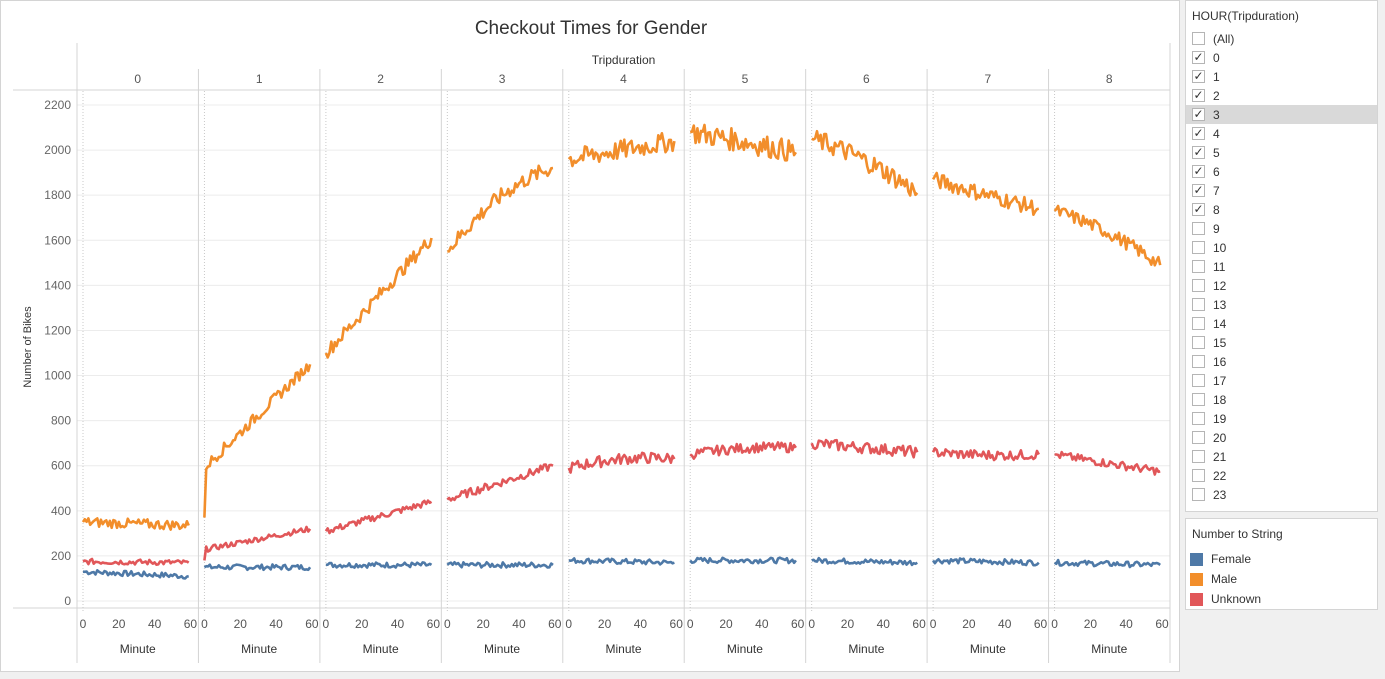 The image size is (1385, 679). I want to click on filter-item-label: 5, so click(1216, 152).